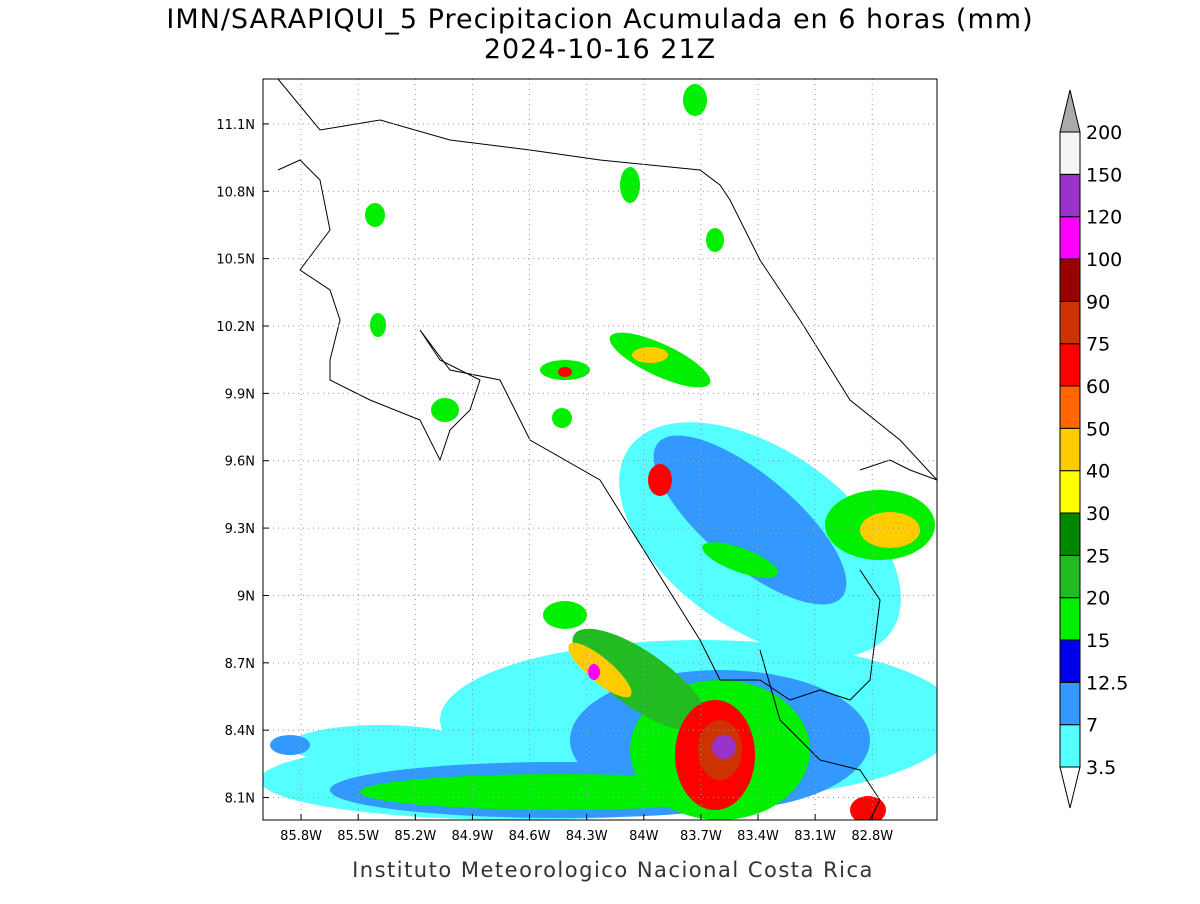 The height and width of the screenshot is (904, 1200). What do you see at coordinates (1107, 683) in the screenshot?
I see `colorbar-label: 12.5` at bounding box center [1107, 683].